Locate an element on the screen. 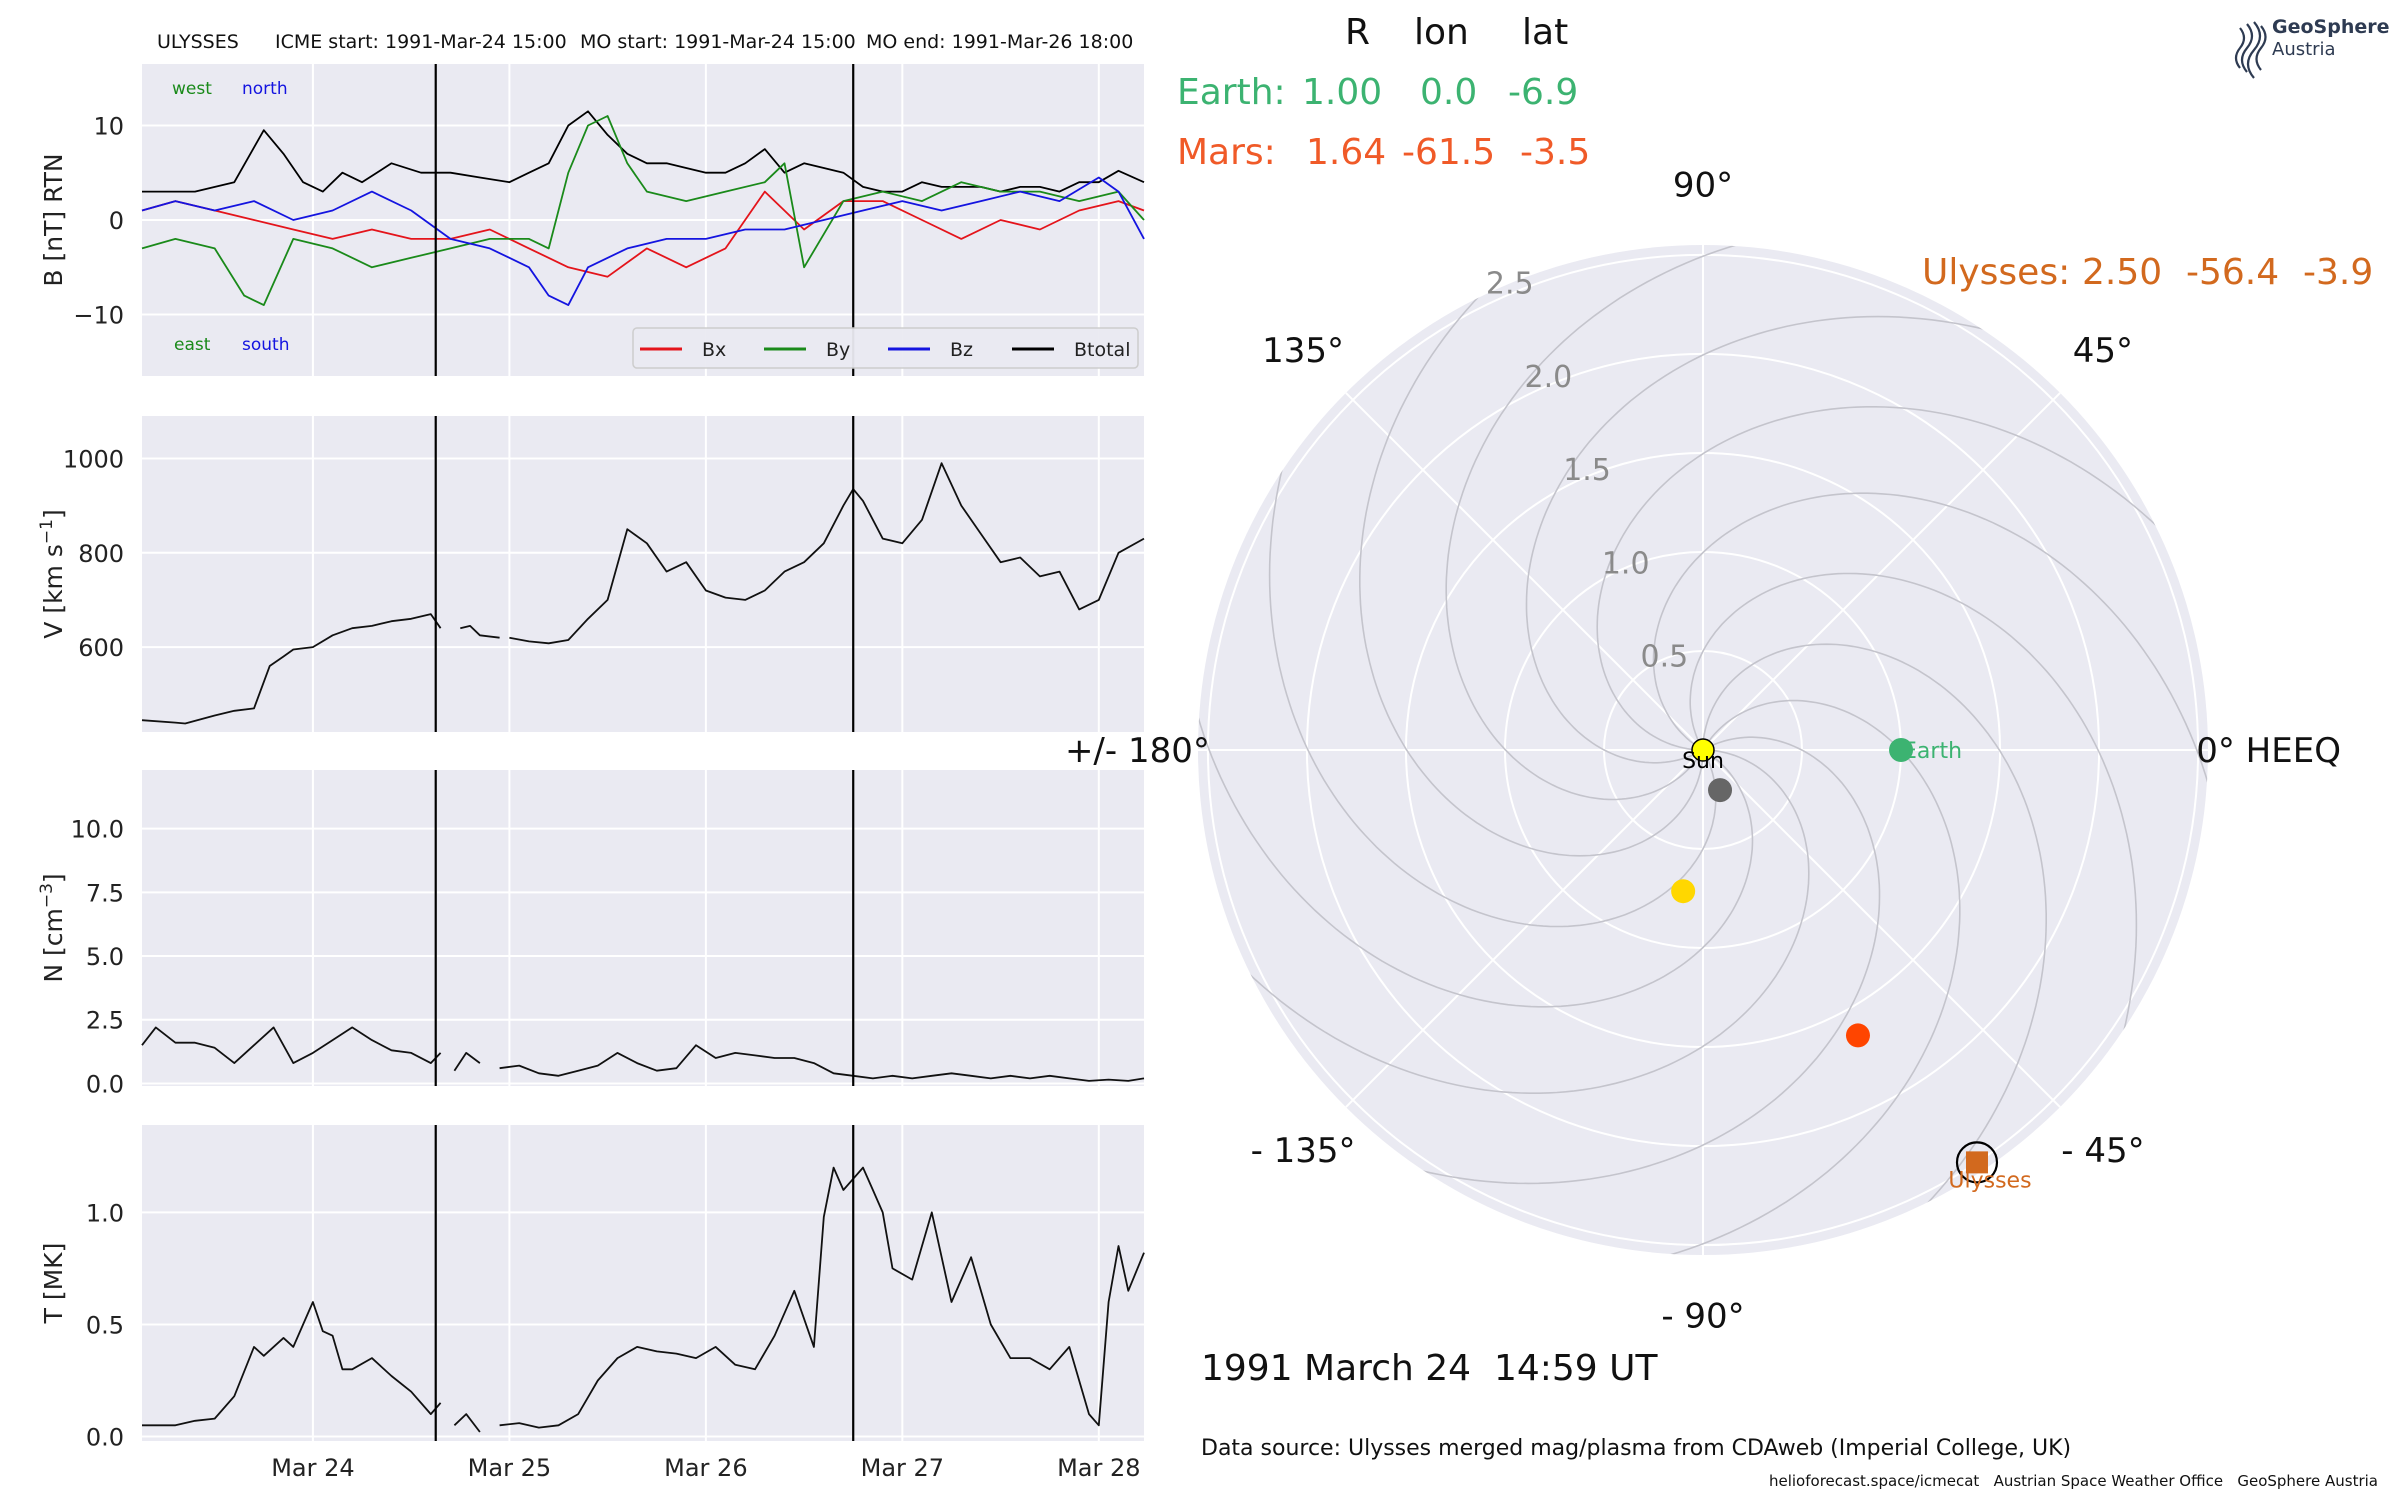 Image resolution: width=2400 pixels, height=1504 pixels. mars-row-lat: -3.5 is located at coordinates (1555, 152).